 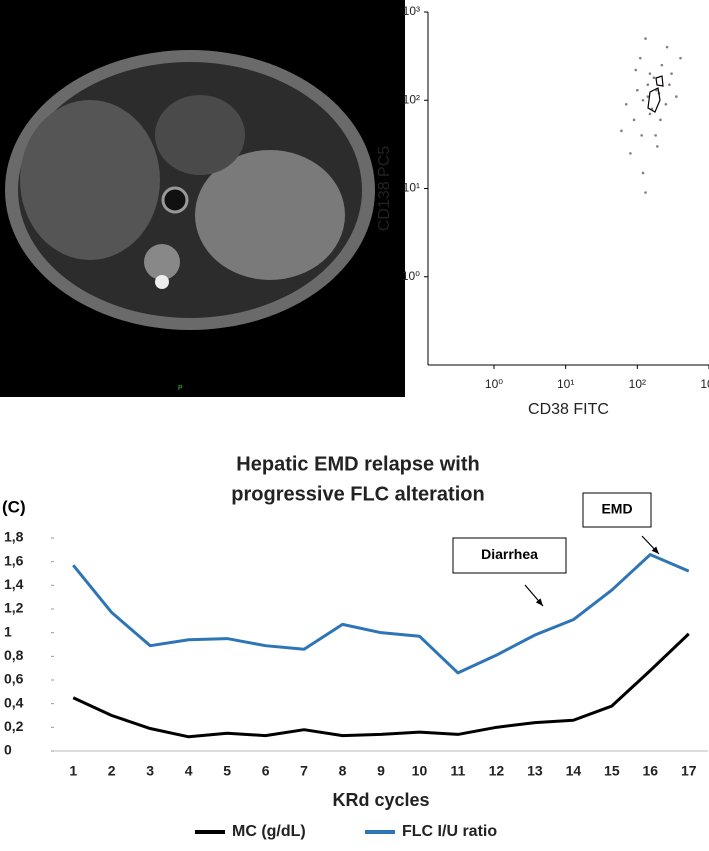 What do you see at coordinates (449, 831) in the screenshot?
I see `legend-label: FLC I/U ratio` at bounding box center [449, 831].